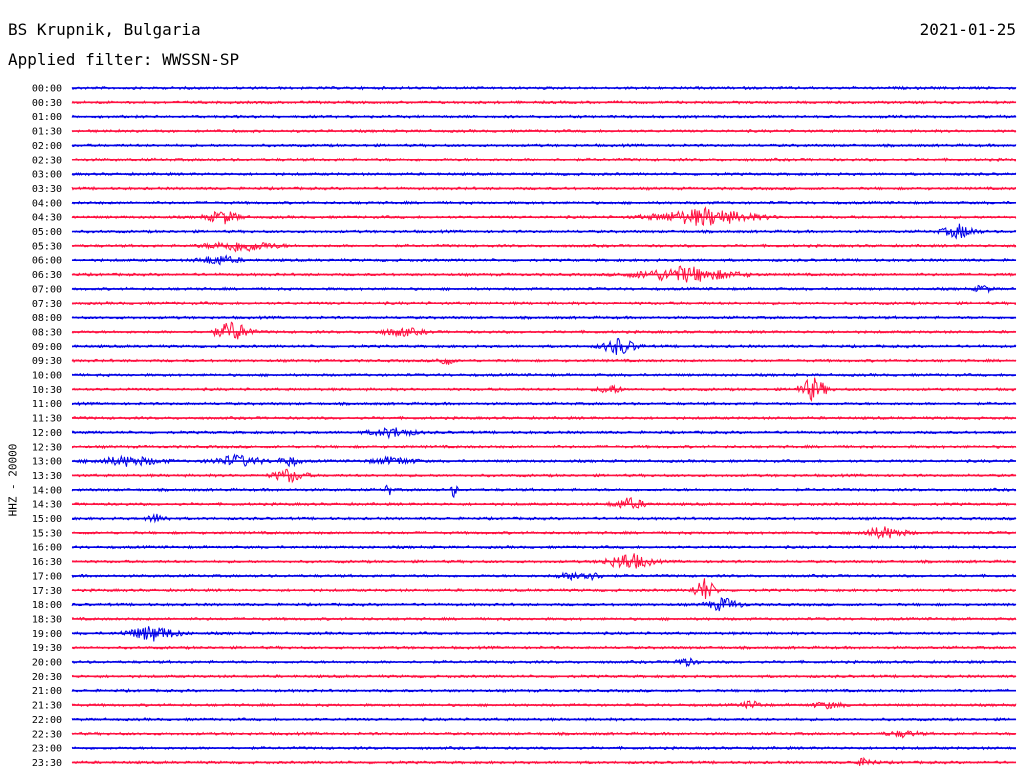  I want to click on tick-label: 08:30, so click(47, 332).